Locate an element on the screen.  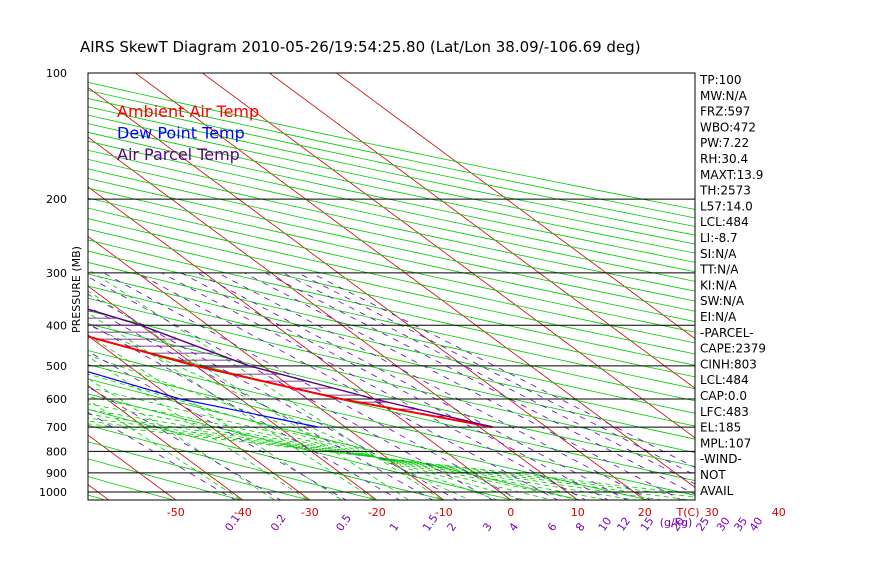
mixing-ratio-label: 8 is located at coordinates (580, 527).